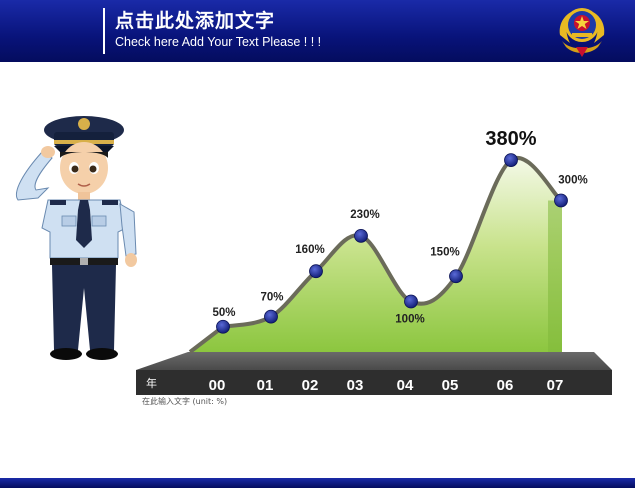 The image size is (635, 488). What do you see at coordinates (265, 385) in the screenshot?
I see `x-tick-label: 01` at bounding box center [265, 385].